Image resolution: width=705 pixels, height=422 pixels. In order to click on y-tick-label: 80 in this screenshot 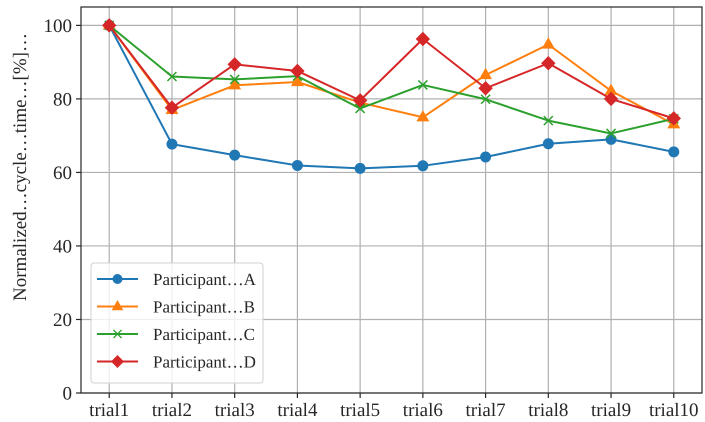, I will do `click(62, 100)`.